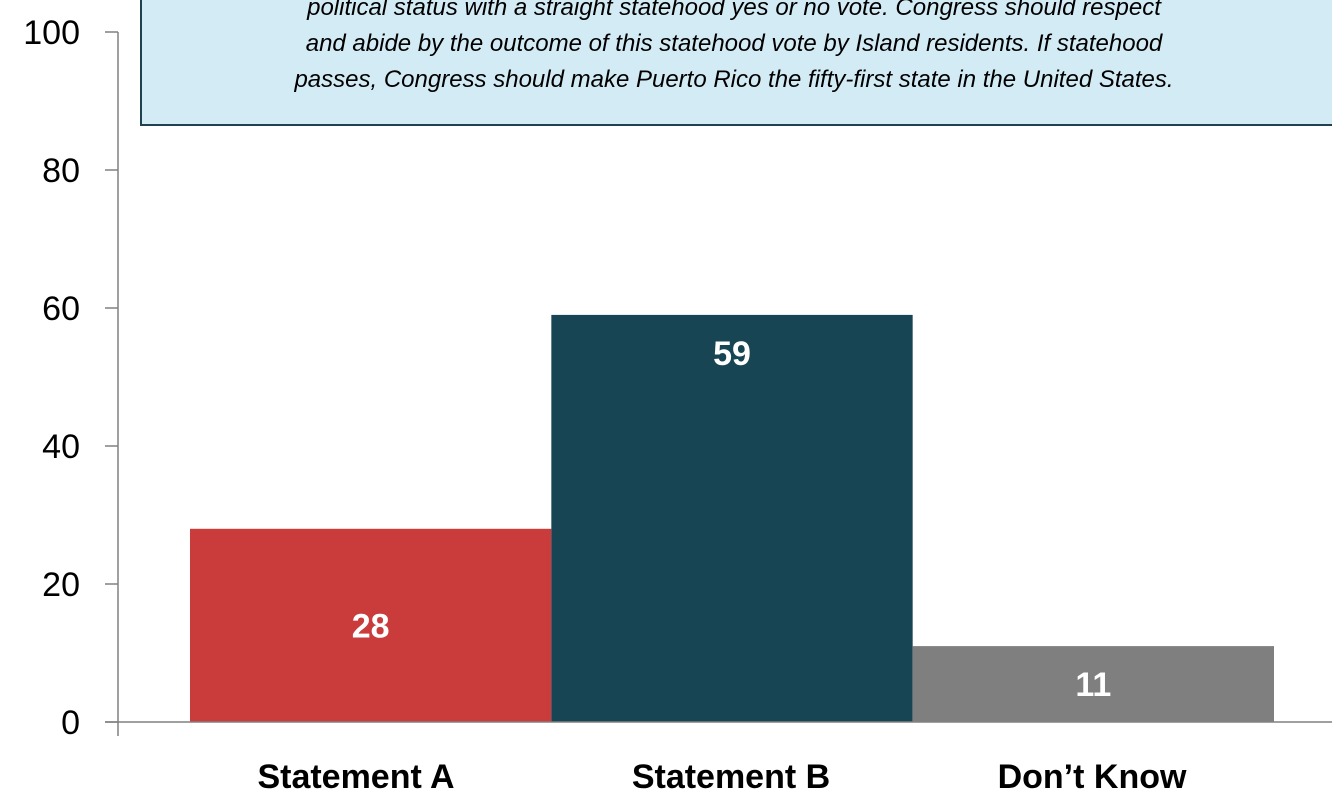 The width and height of the screenshot is (1332, 795). What do you see at coordinates (61, 309) in the screenshot?
I see `y-tick-label: 60` at bounding box center [61, 309].